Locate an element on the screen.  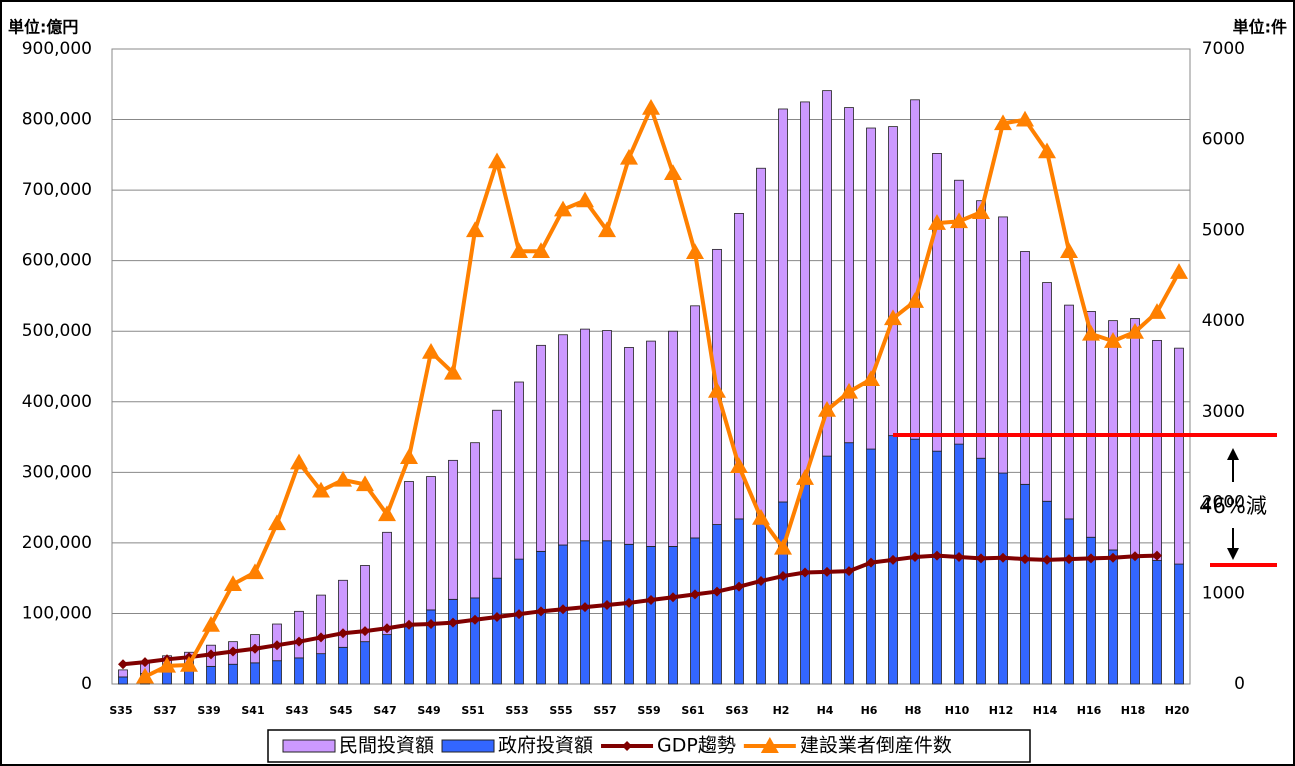
legend-label: GDP趨勢 is located at coordinates (696, 746).